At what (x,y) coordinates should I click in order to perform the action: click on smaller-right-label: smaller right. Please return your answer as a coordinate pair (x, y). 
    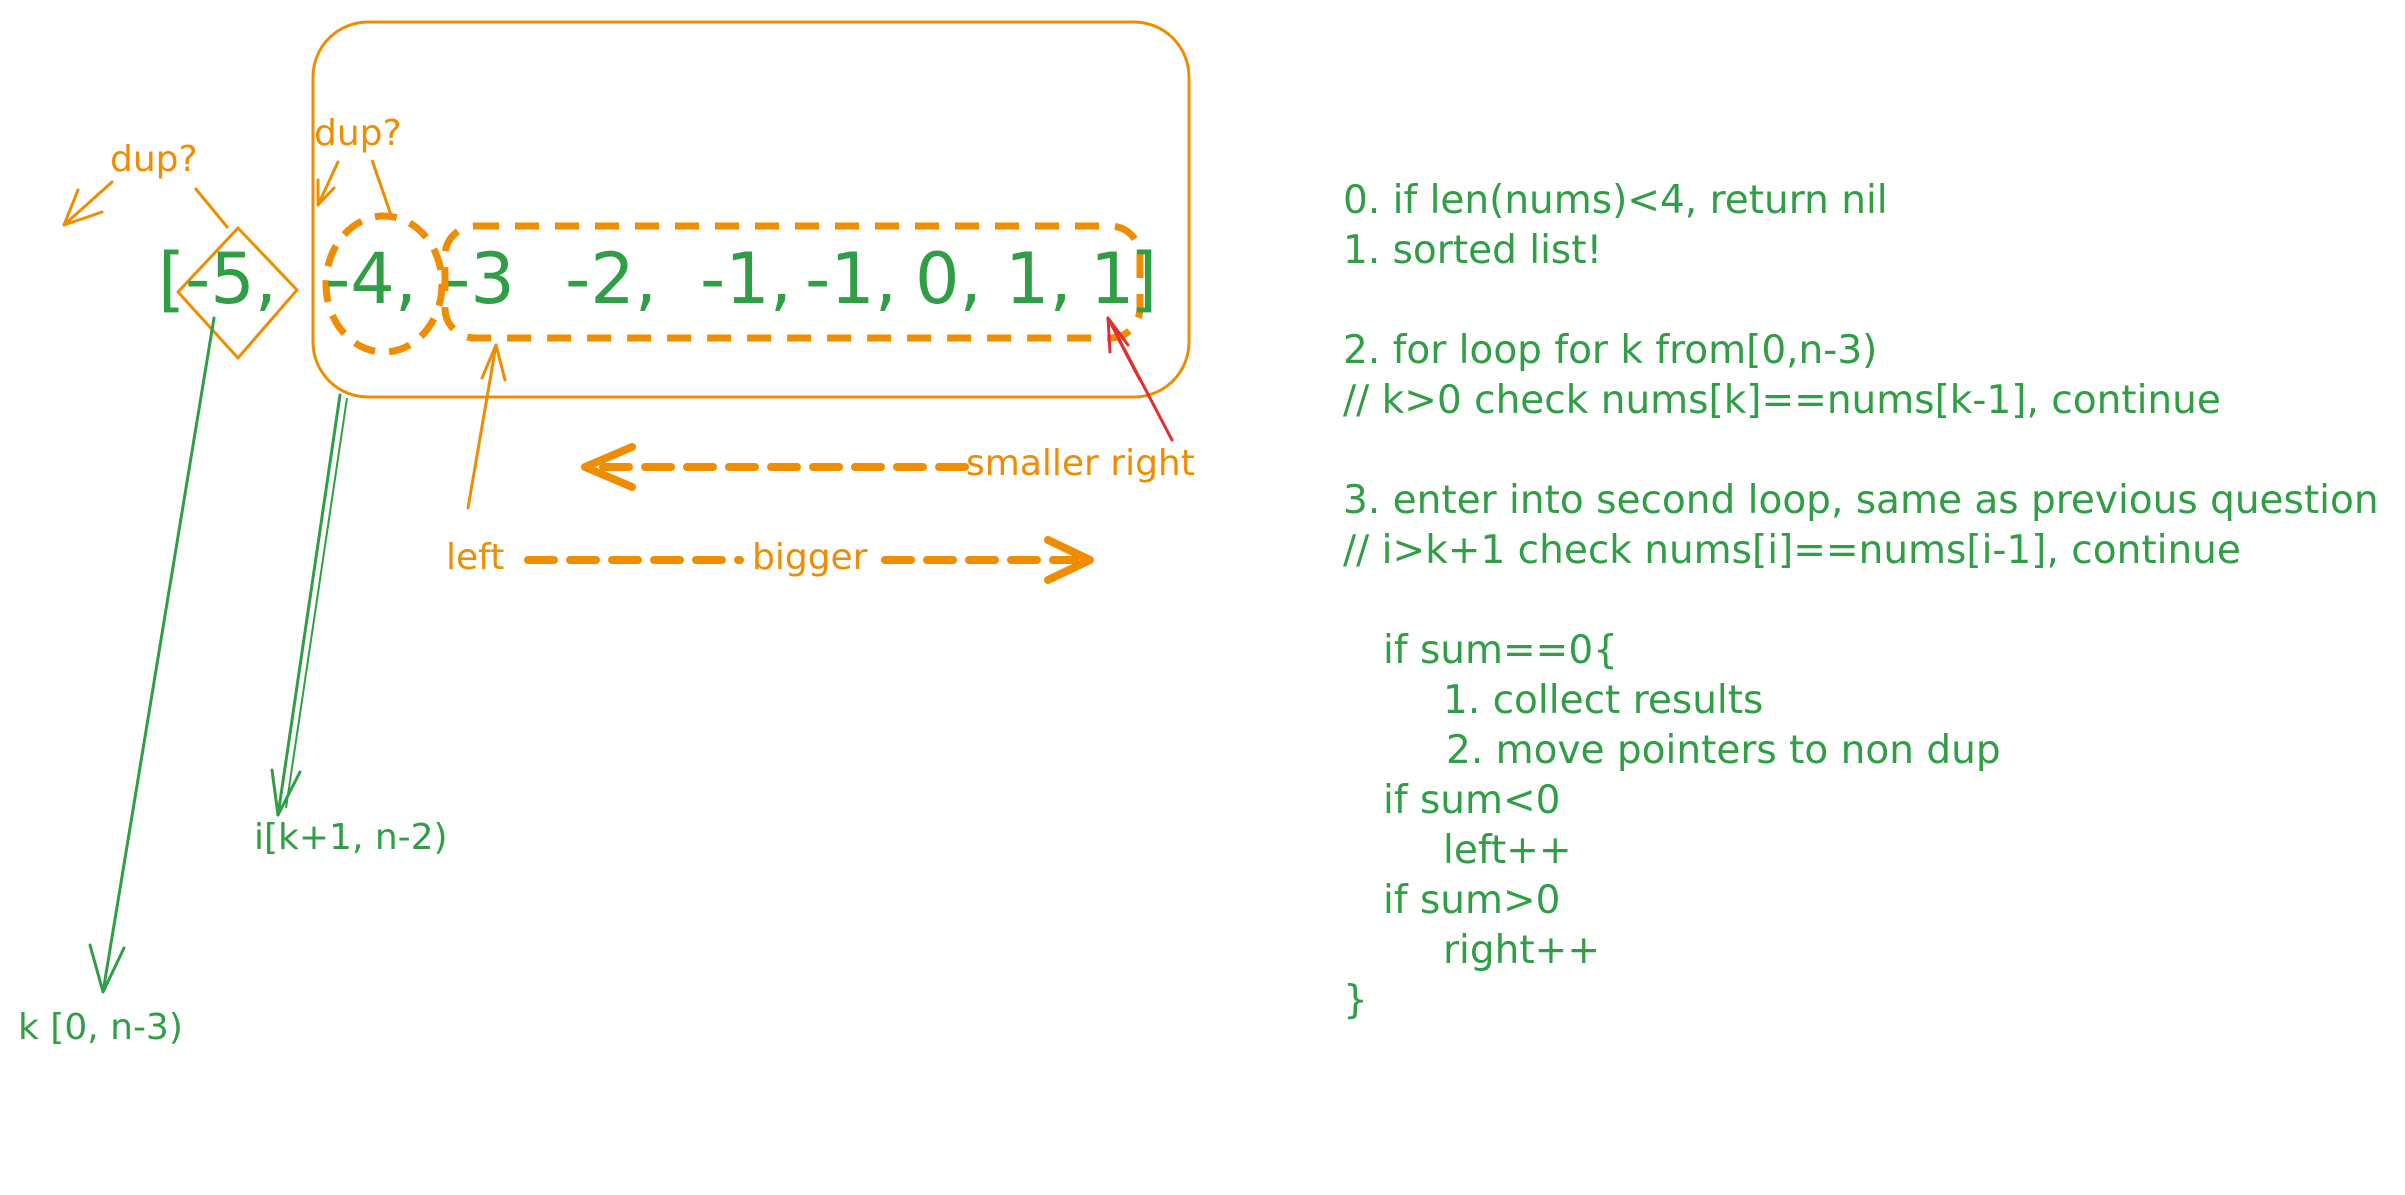
    Looking at the image, I should click on (1080, 463).